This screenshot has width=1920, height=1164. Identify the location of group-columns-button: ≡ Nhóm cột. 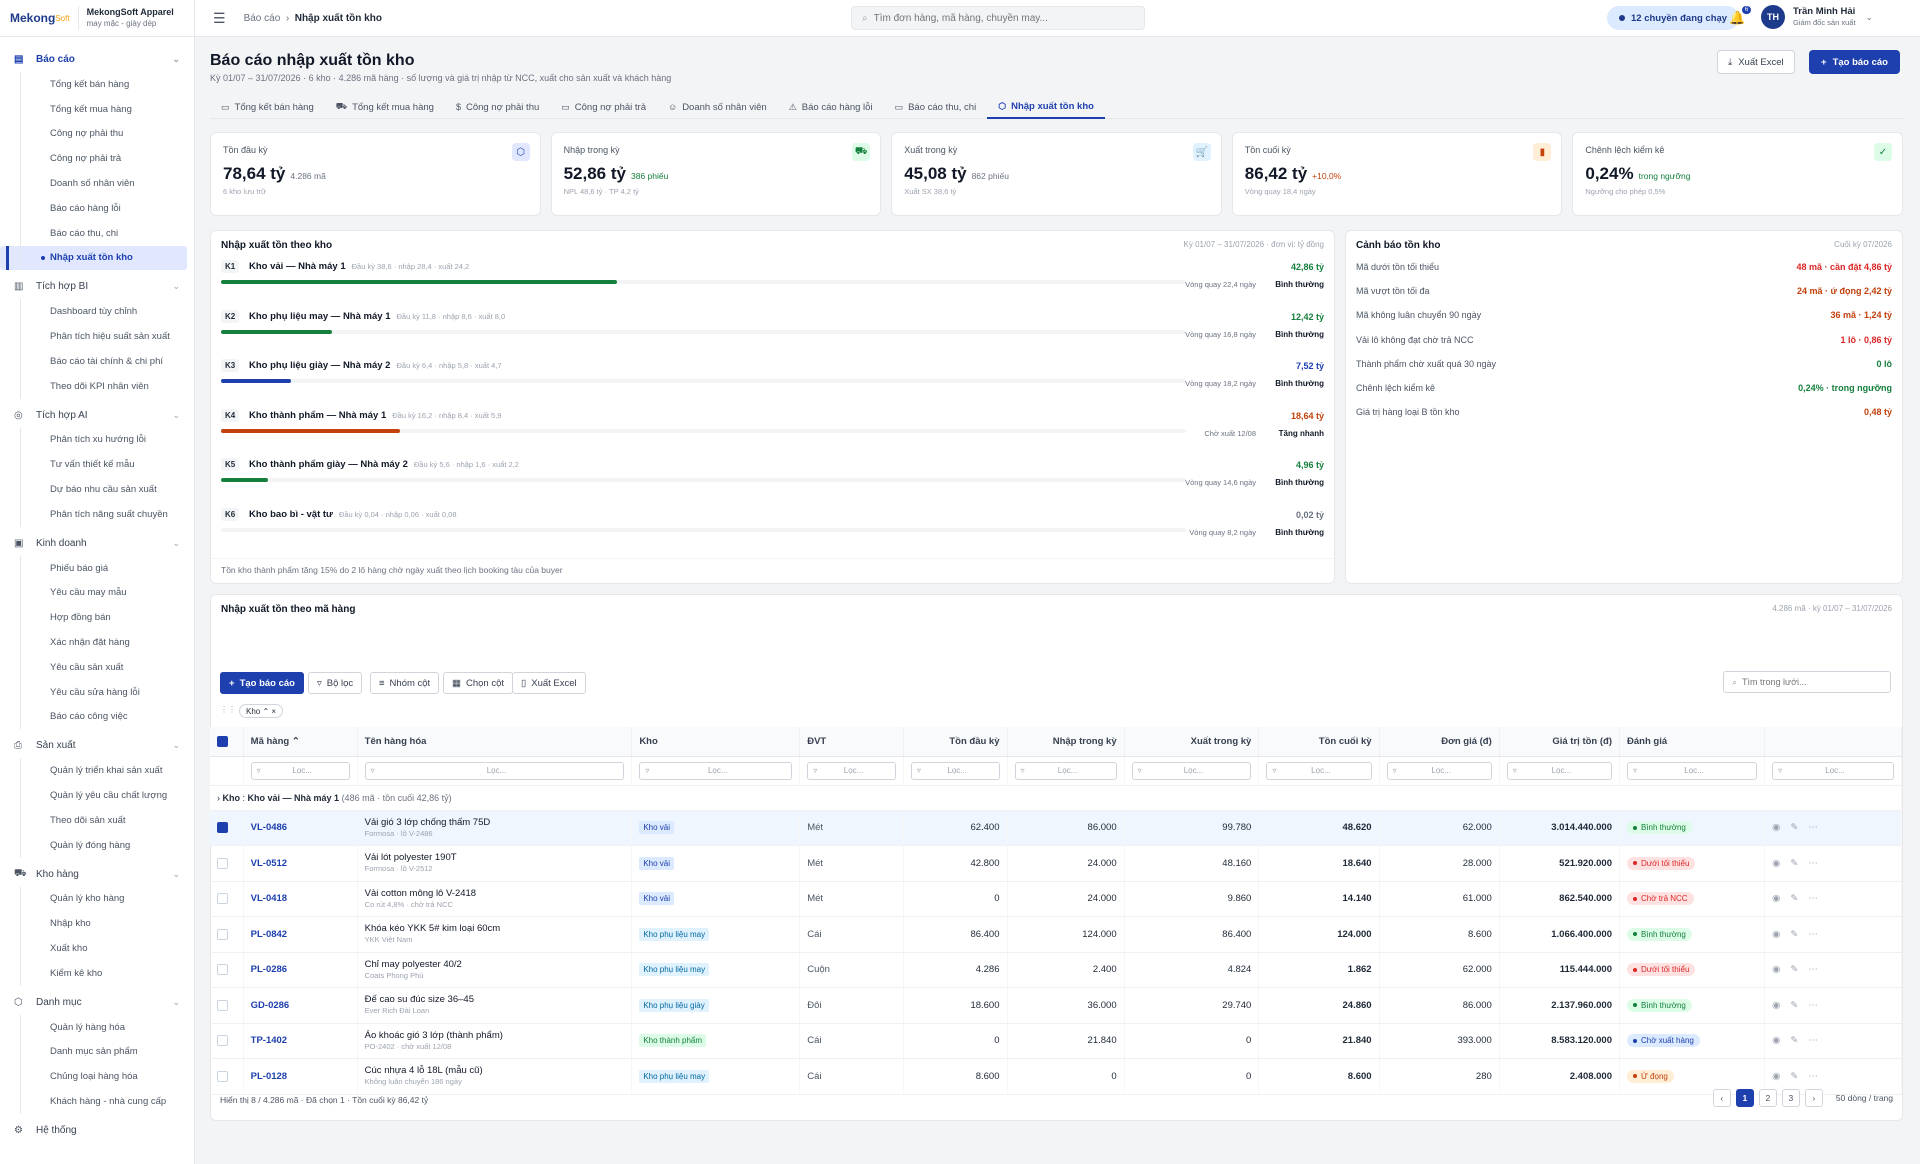
(405, 683).